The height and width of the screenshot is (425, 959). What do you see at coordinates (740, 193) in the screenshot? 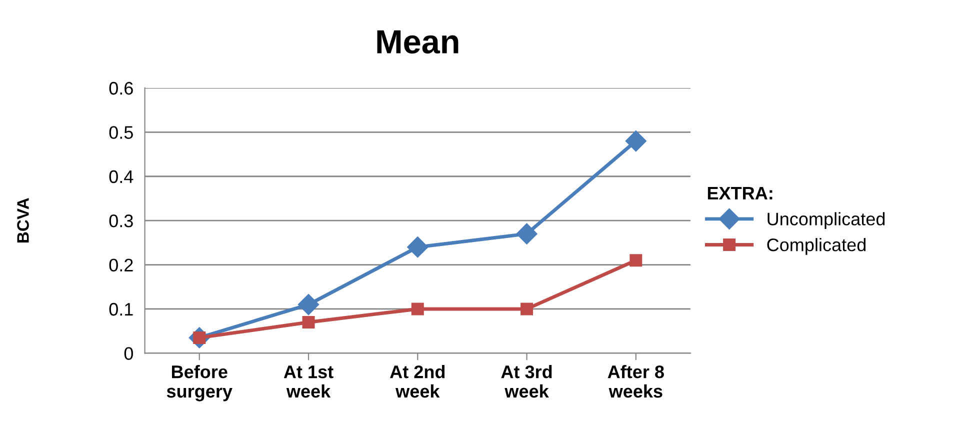
I see `legend-title: EXTRA:` at bounding box center [740, 193].